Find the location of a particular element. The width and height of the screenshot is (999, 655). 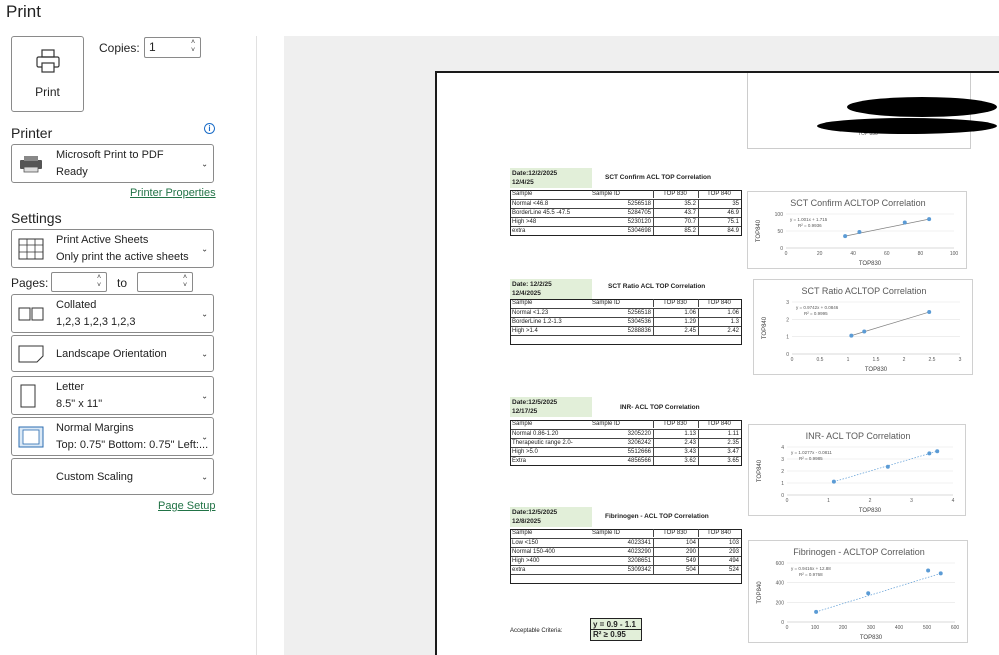

table-cell: 504 is located at coordinates (675, 570).